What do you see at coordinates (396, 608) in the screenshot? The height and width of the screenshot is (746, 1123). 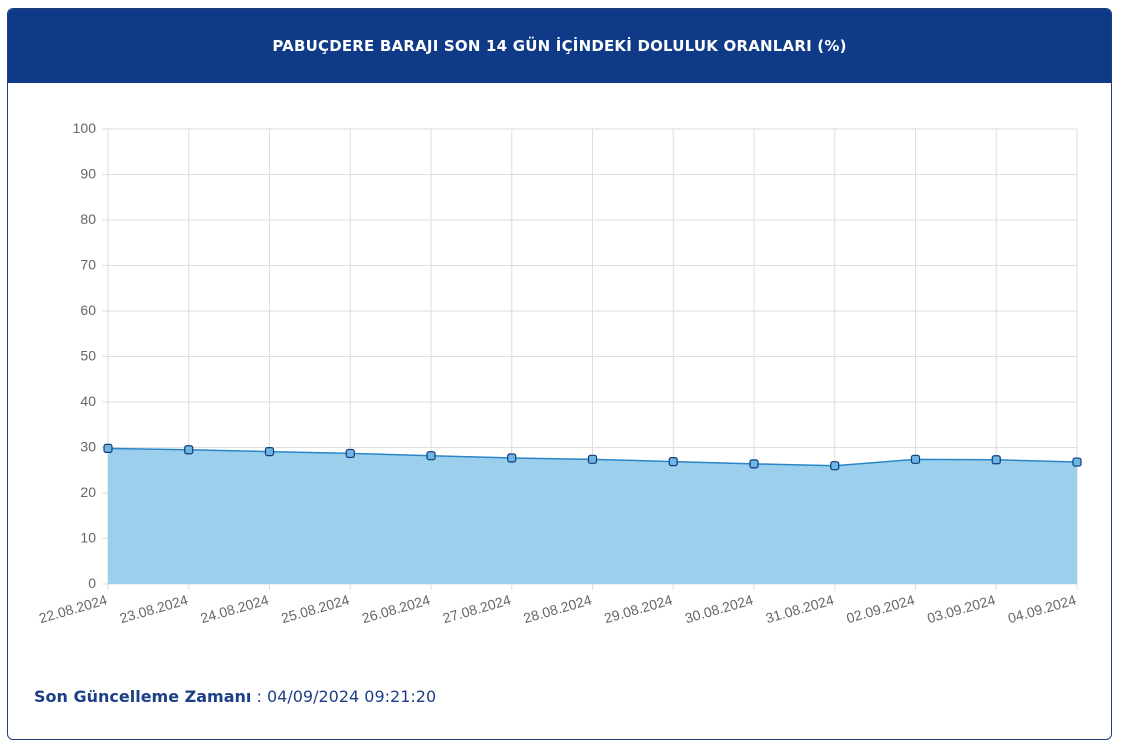 I see `x-tick-label: 26.08.2024` at bounding box center [396, 608].